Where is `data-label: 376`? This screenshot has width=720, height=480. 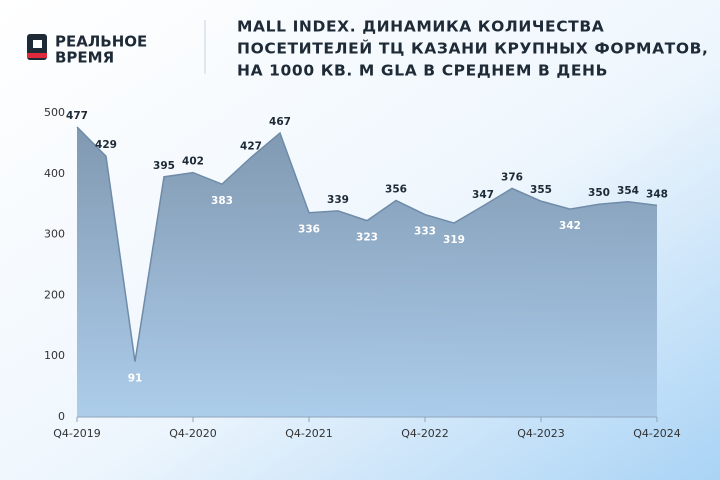
data-label: 376 is located at coordinates (512, 177).